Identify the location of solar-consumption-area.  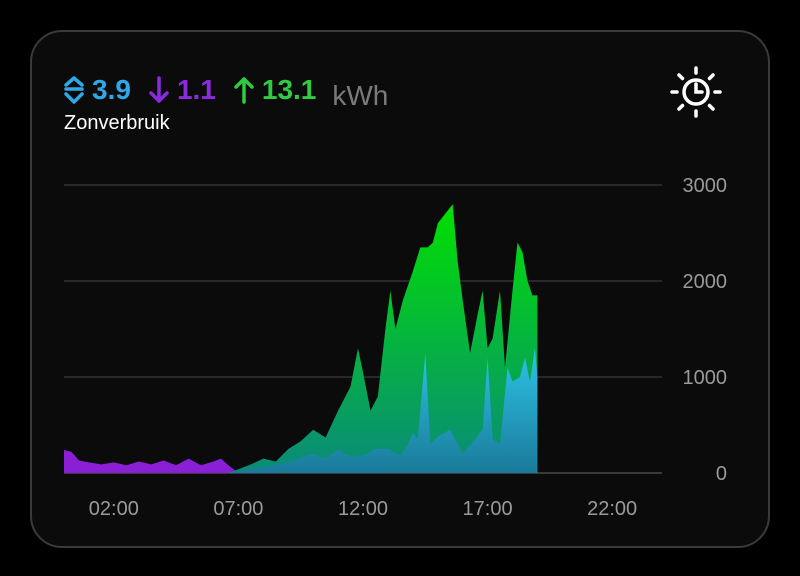
(383, 410).